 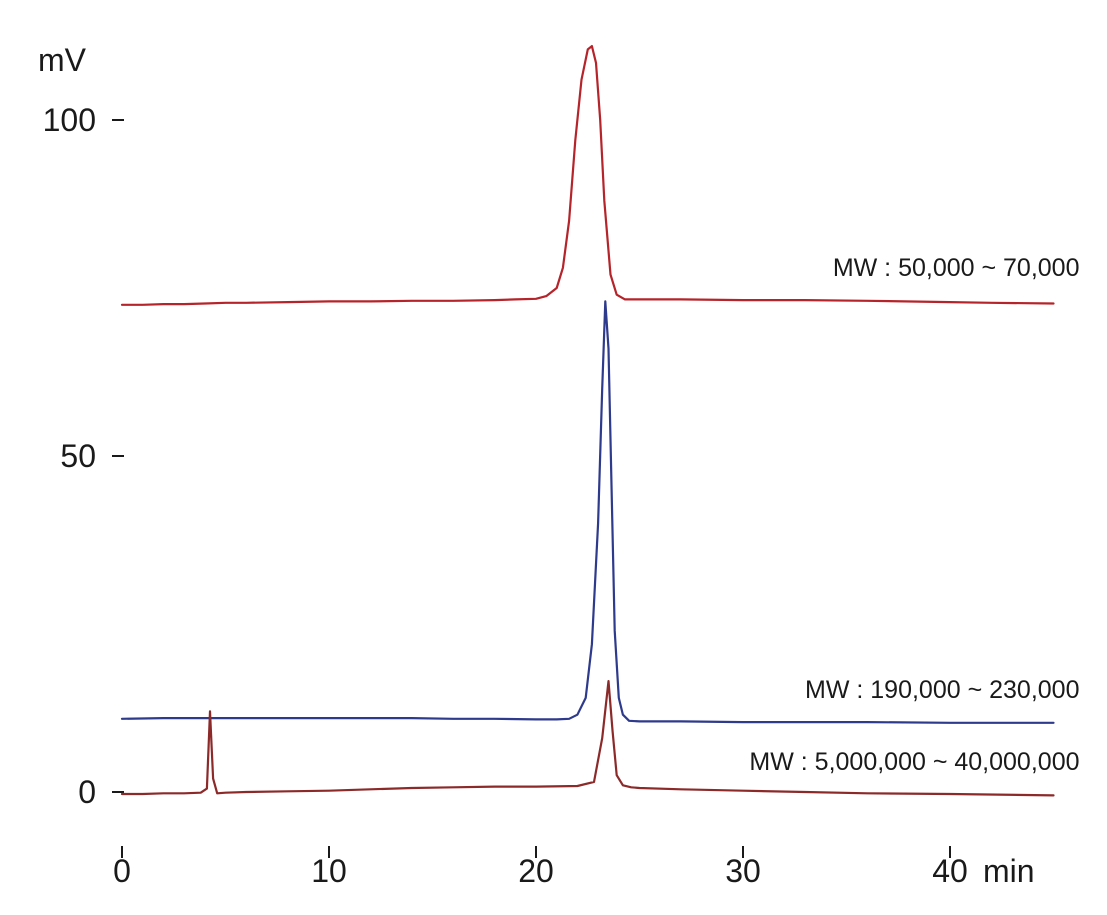 What do you see at coordinates (78, 456) in the screenshot?
I see `y-tick-label: 50` at bounding box center [78, 456].